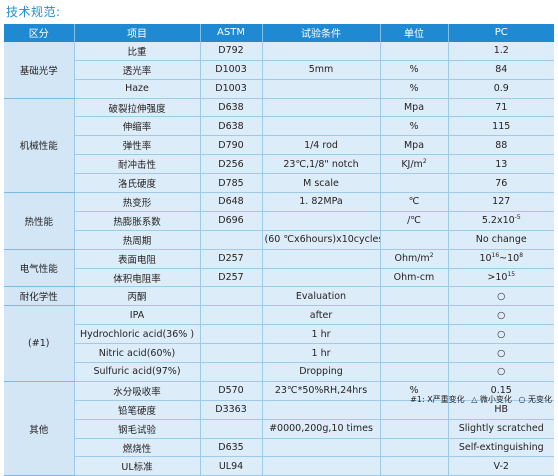 Image resolution: width=558 pixels, height=476 pixels. What do you see at coordinates (231, 221) in the screenshot?
I see `cell-astm: D696` at bounding box center [231, 221].